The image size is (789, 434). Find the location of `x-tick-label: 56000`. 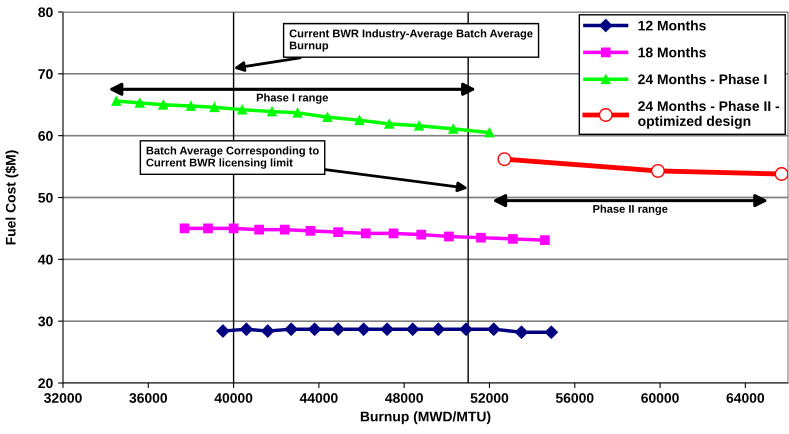

x-tick-label: 56000 is located at coordinates (575, 398).